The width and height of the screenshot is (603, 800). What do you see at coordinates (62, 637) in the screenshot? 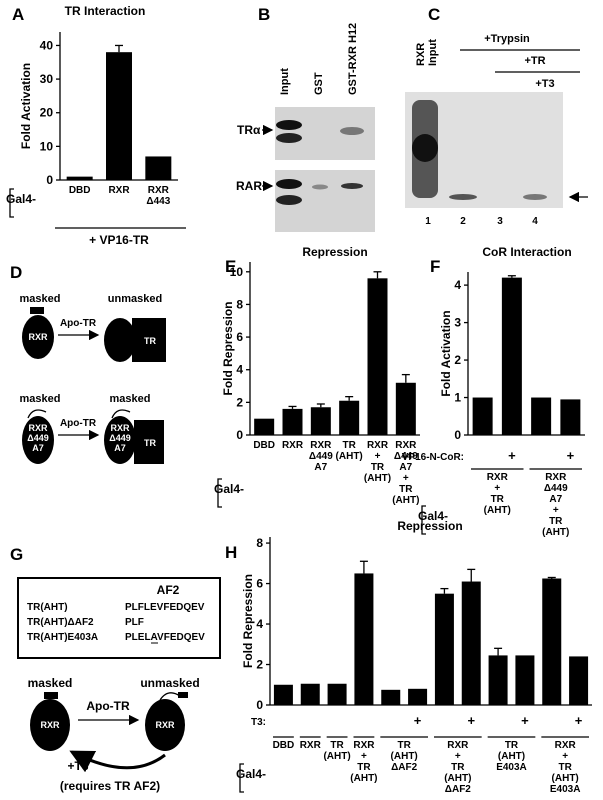
I see `construct: TR(AHT)E403A` at bounding box center [62, 637].